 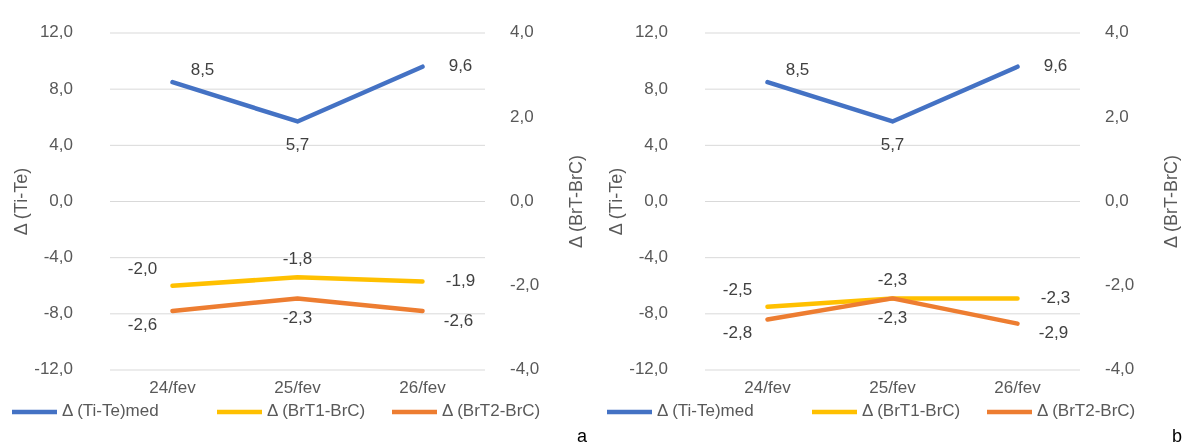 I want to click on data-label: -2,8, so click(x=737, y=332).